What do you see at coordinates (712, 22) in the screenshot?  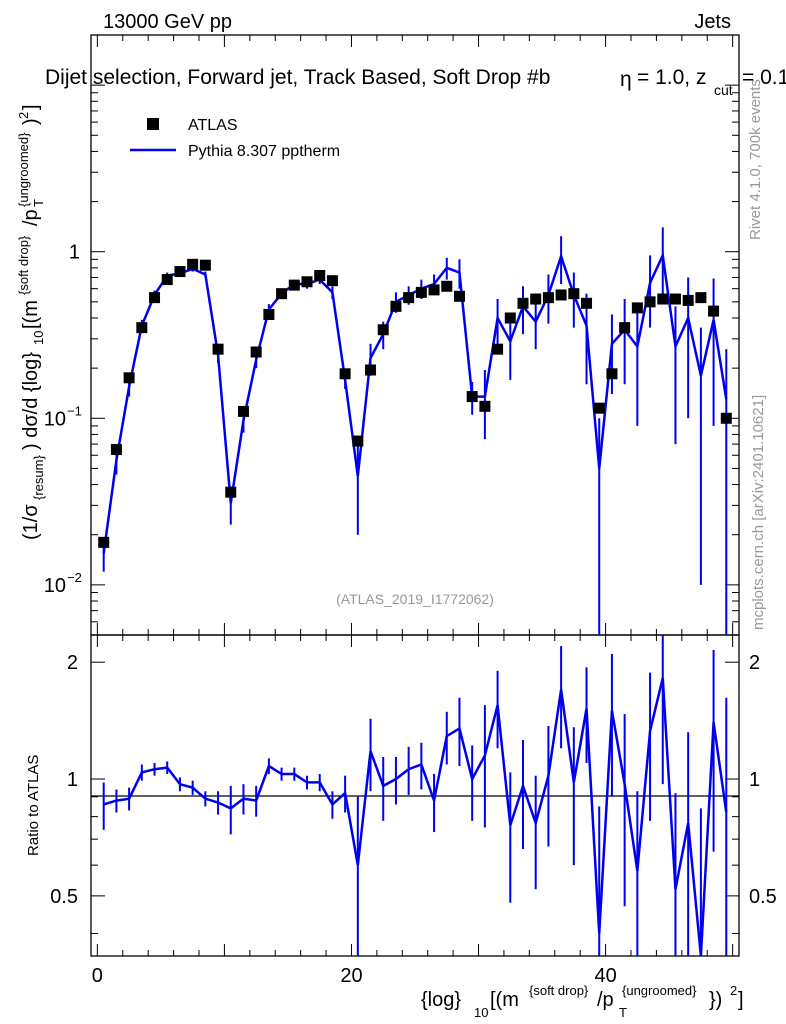 I see `category-label: Jets` at bounding box center [712, 22].